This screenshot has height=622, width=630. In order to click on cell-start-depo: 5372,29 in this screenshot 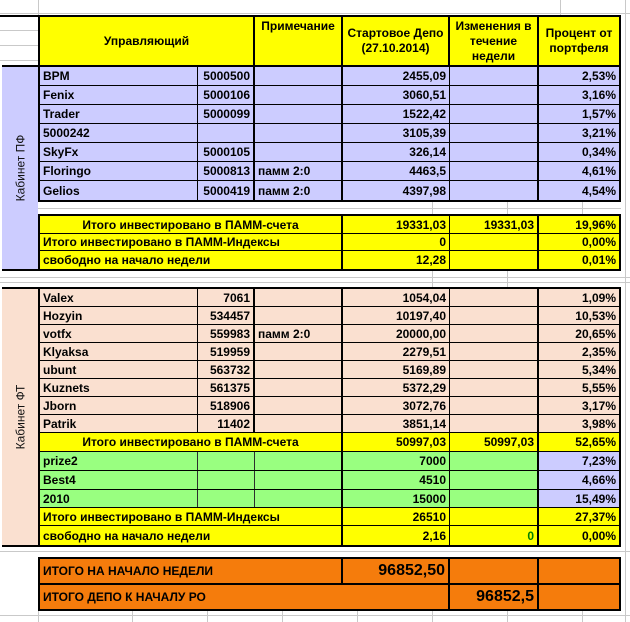, I will do `click(396, 387)`.